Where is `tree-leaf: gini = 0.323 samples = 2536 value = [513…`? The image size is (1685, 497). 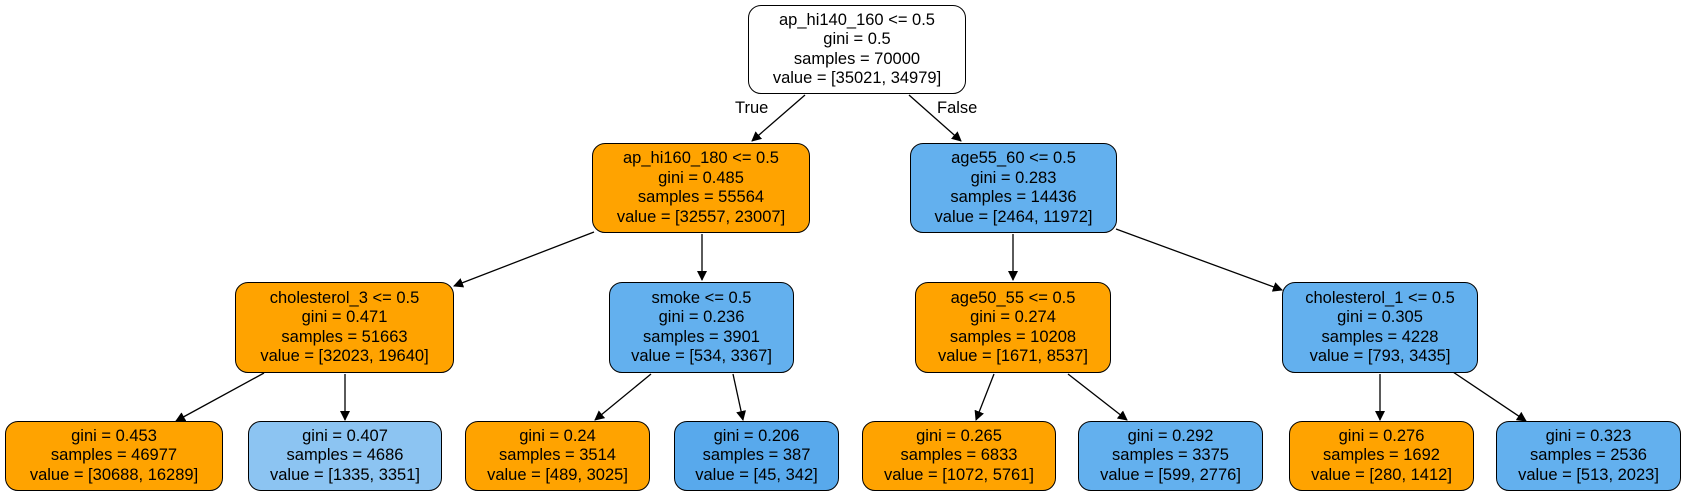
tree-leaf: gini = 0.323 samples = 2536 value = [513… is located at coordinates (1588, 456).